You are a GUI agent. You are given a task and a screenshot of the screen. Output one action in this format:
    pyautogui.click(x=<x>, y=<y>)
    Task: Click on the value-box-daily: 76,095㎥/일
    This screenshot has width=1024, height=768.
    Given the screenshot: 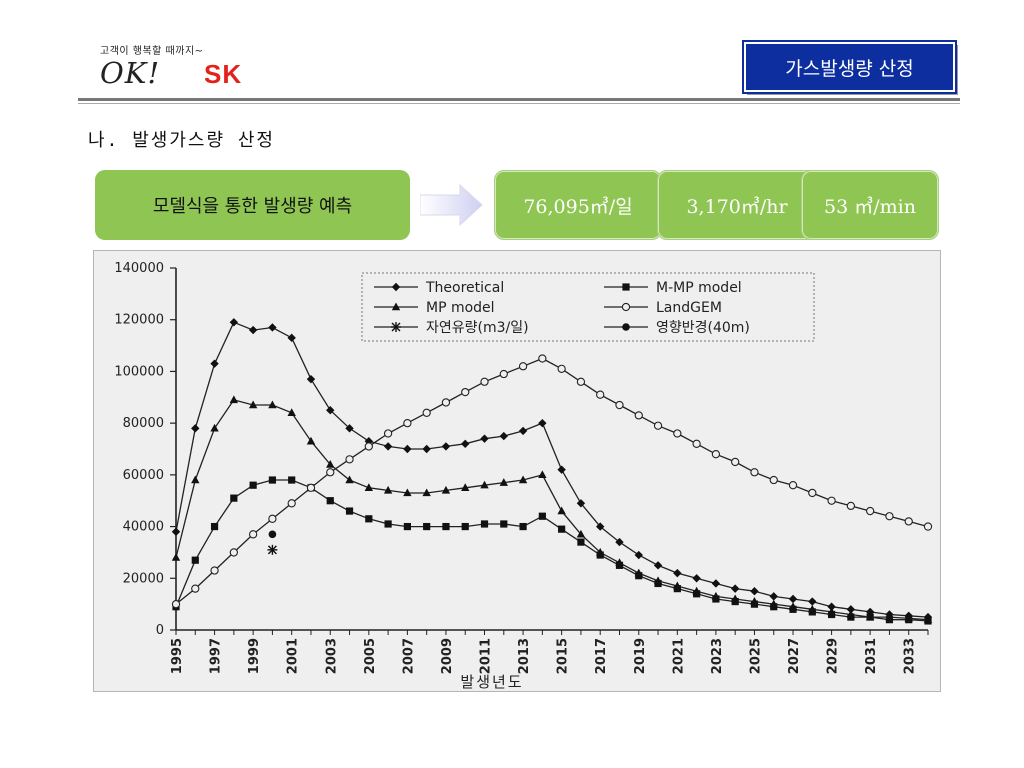 What is the action you would take?
    pyautogui.click(x=578, y=205)
    